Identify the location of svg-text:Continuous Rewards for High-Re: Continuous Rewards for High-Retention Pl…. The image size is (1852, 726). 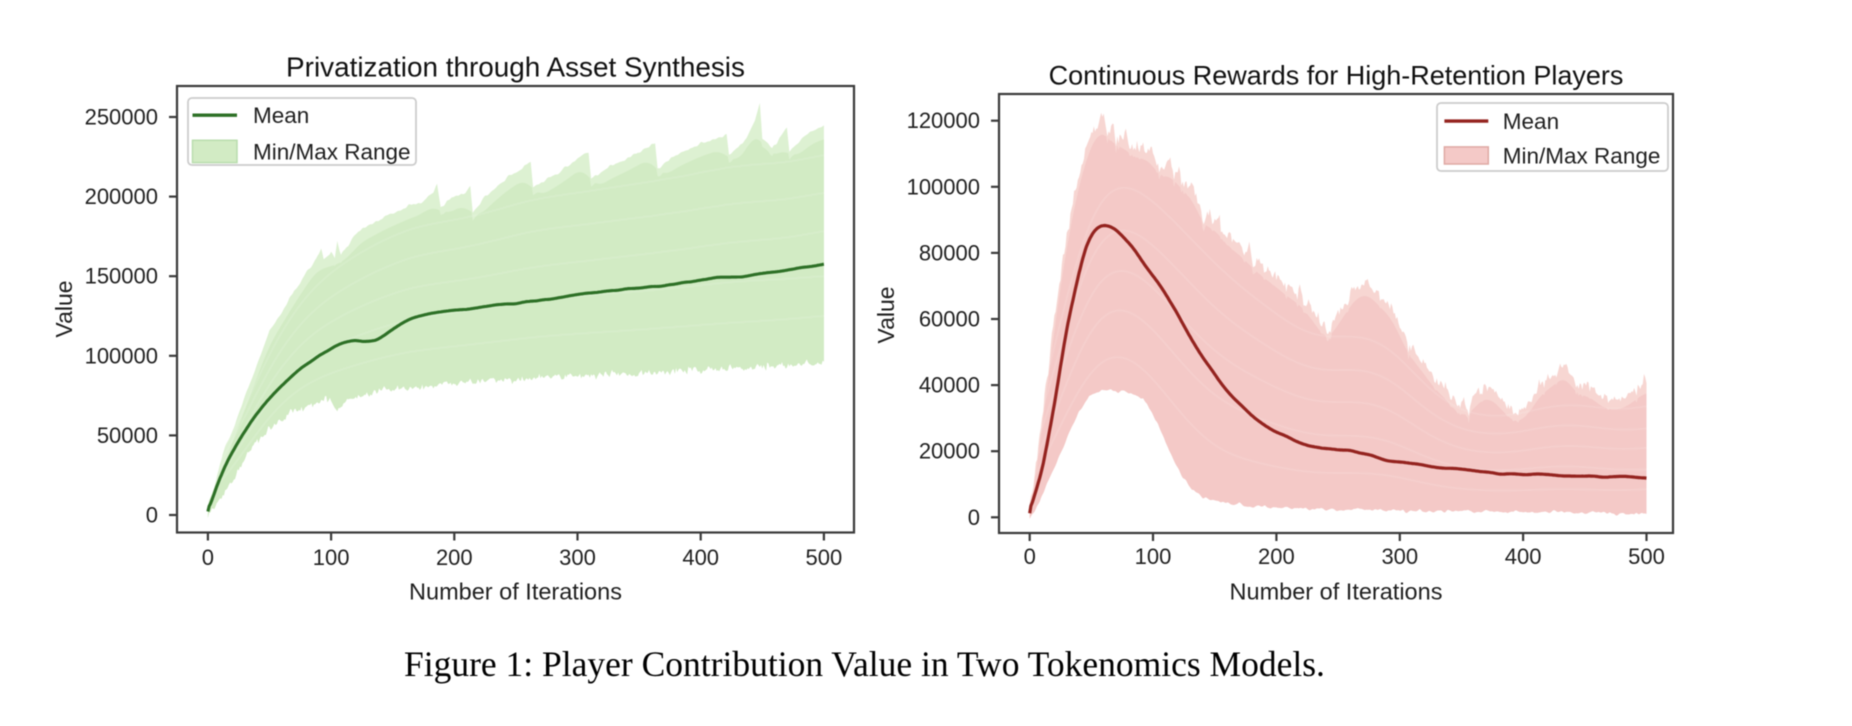
(1336, 76).